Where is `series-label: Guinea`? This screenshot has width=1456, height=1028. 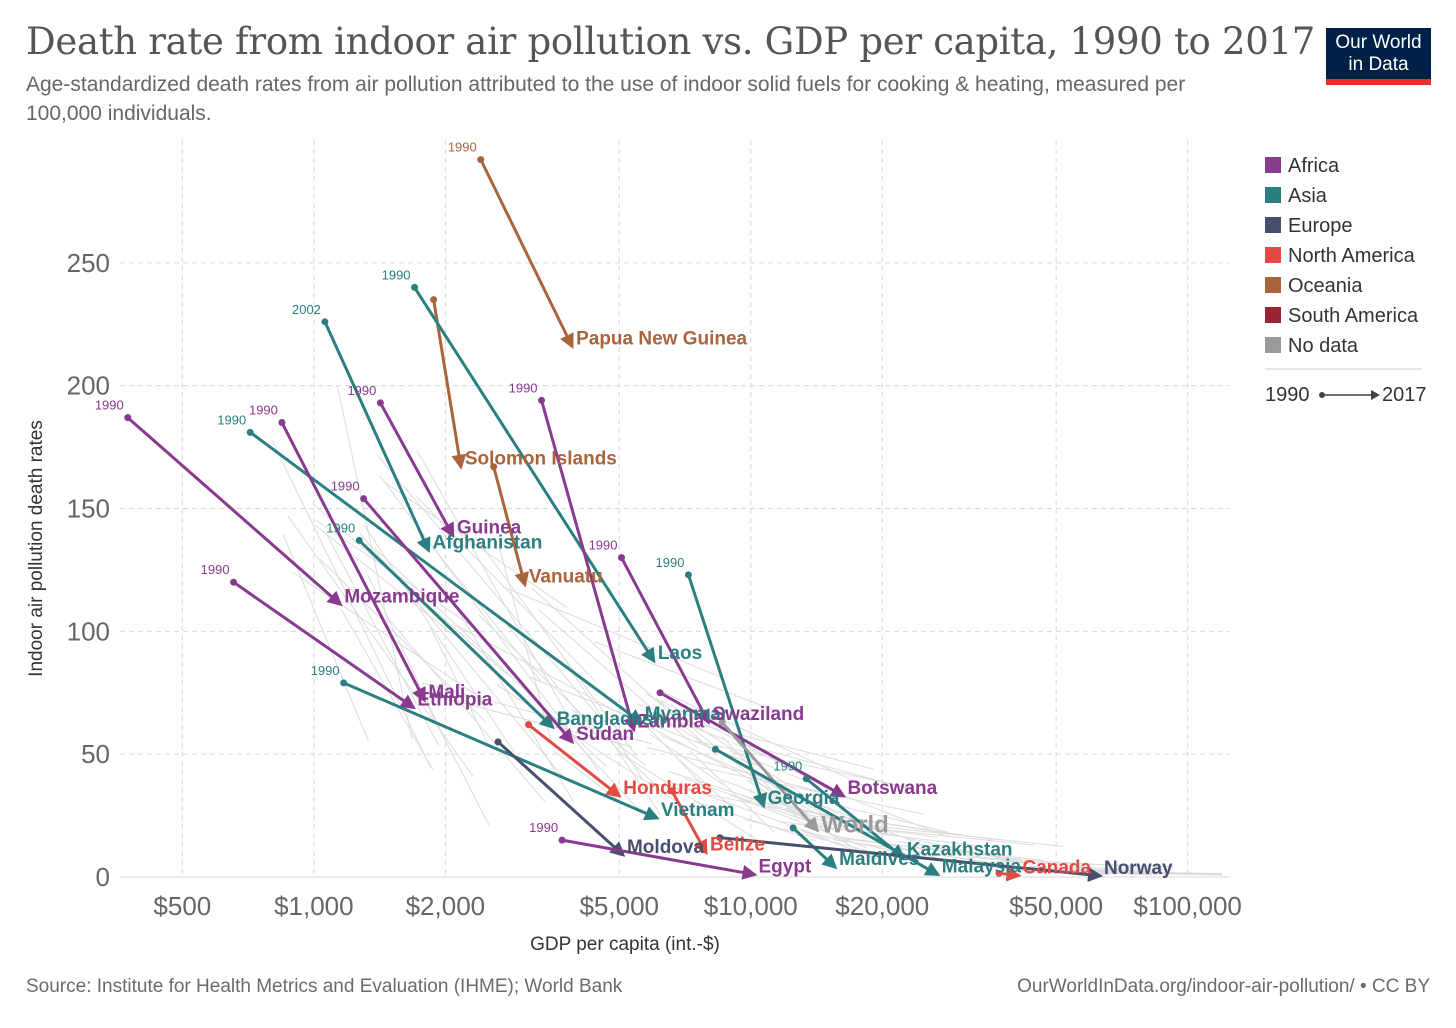
series-label: Guinea is located at coordinates (489, 528).